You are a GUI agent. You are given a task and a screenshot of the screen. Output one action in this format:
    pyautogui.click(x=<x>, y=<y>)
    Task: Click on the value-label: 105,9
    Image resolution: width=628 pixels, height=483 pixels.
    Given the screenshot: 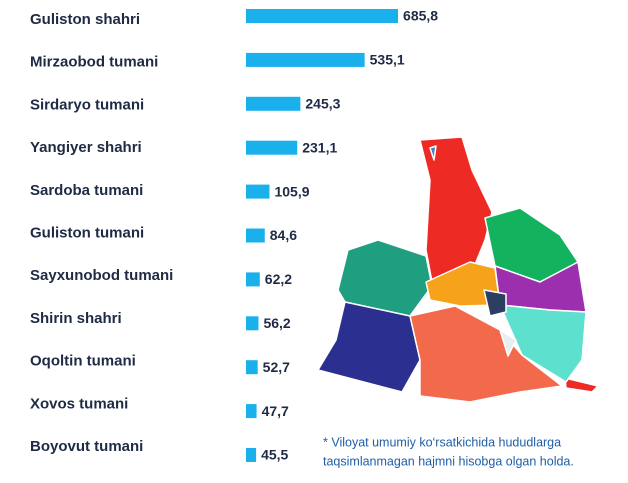 What is the action you would take?
    pyautogui.click(x=291, y=191)
    